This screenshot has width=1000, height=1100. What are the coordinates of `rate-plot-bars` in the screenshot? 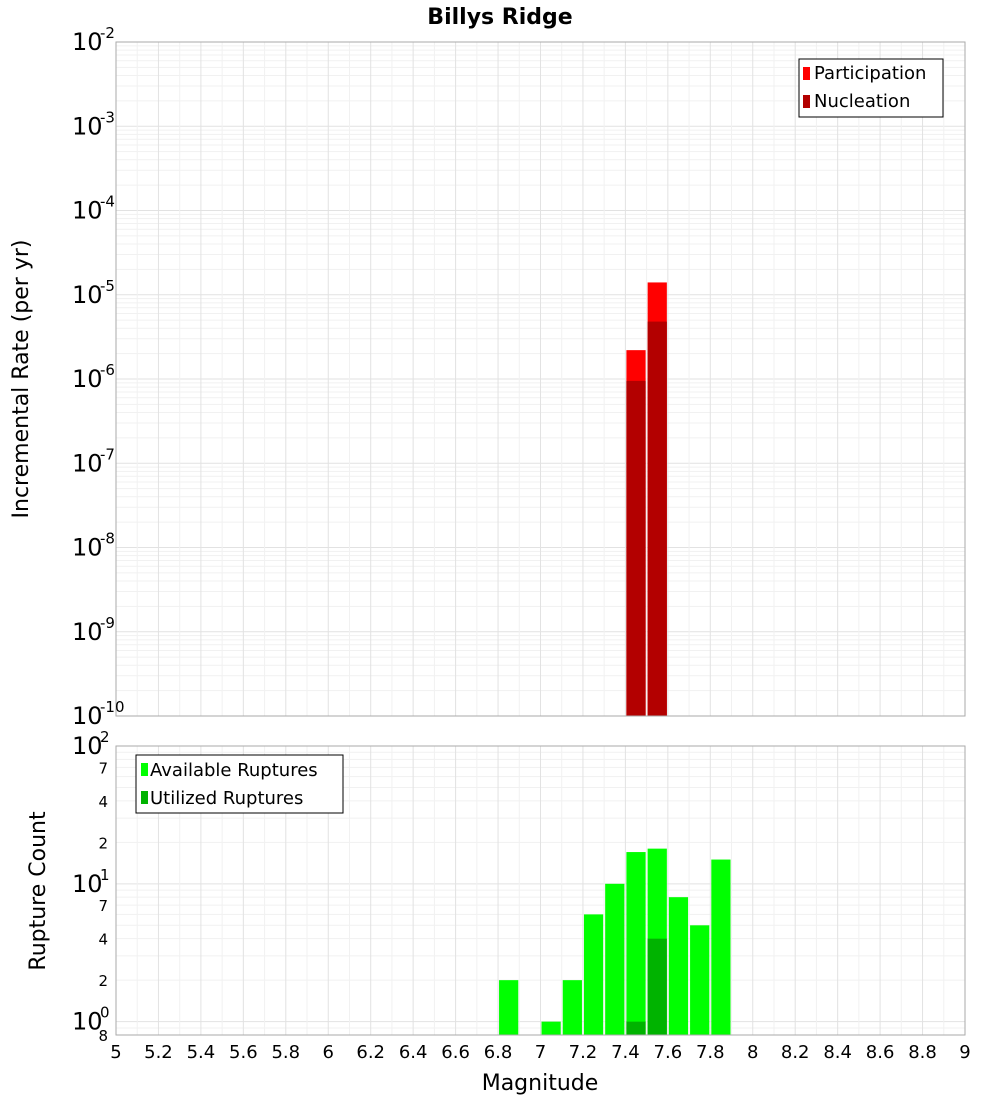 It's located at (646, 499).